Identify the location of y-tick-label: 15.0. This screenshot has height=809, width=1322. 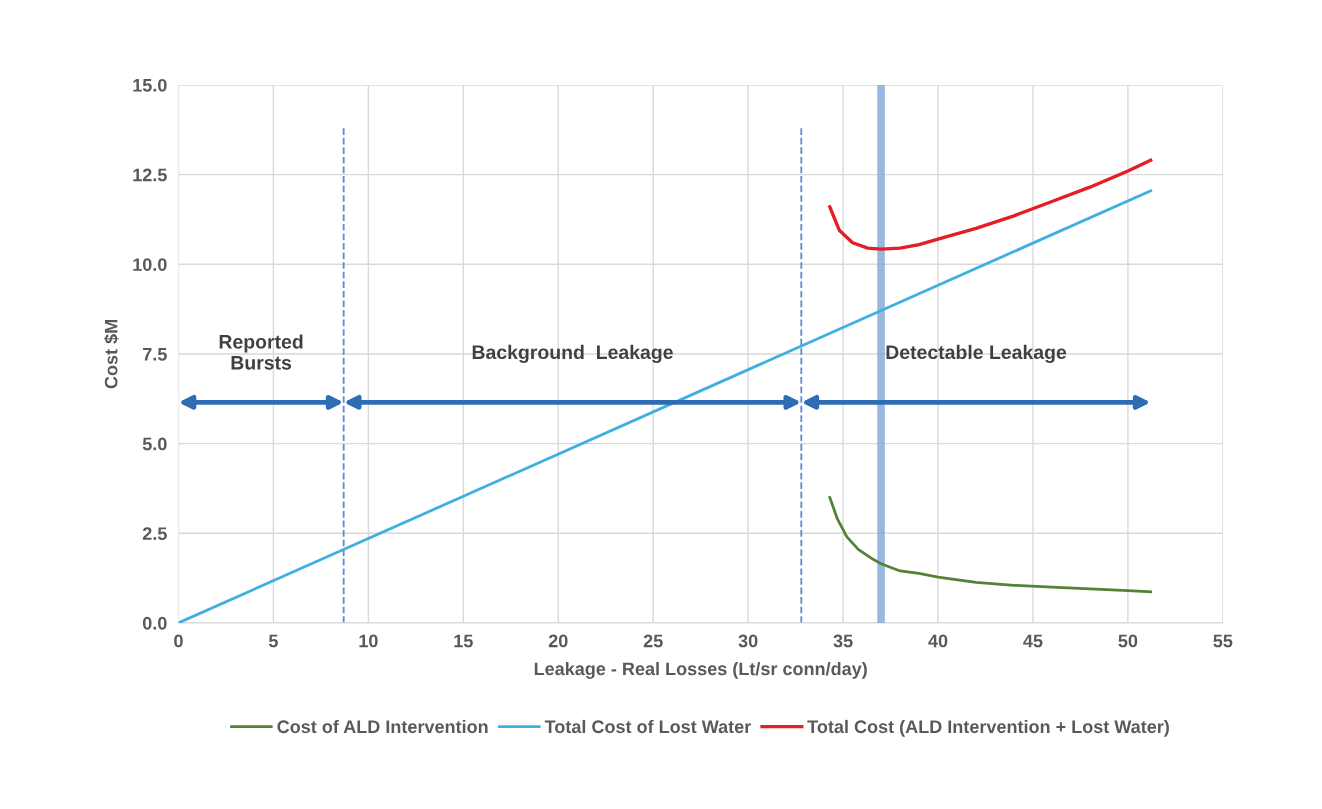
(150, 85).